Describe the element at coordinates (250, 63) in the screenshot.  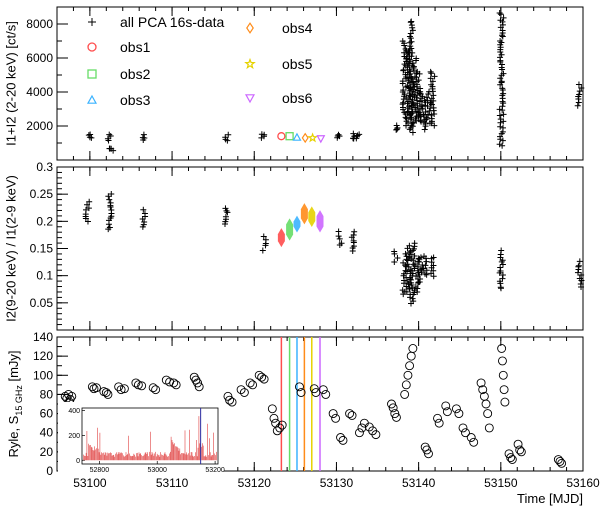
I see `legend-obs5-marker` at that location.